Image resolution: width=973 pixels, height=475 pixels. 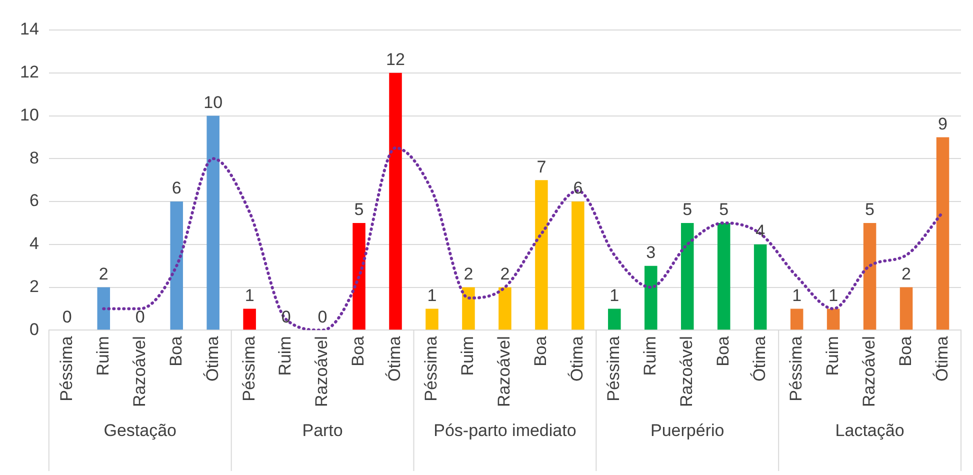 What do you see at coordinates (541, 166) in the screenshot?
I see `data-label: 7` at bounding box center [541, 166].